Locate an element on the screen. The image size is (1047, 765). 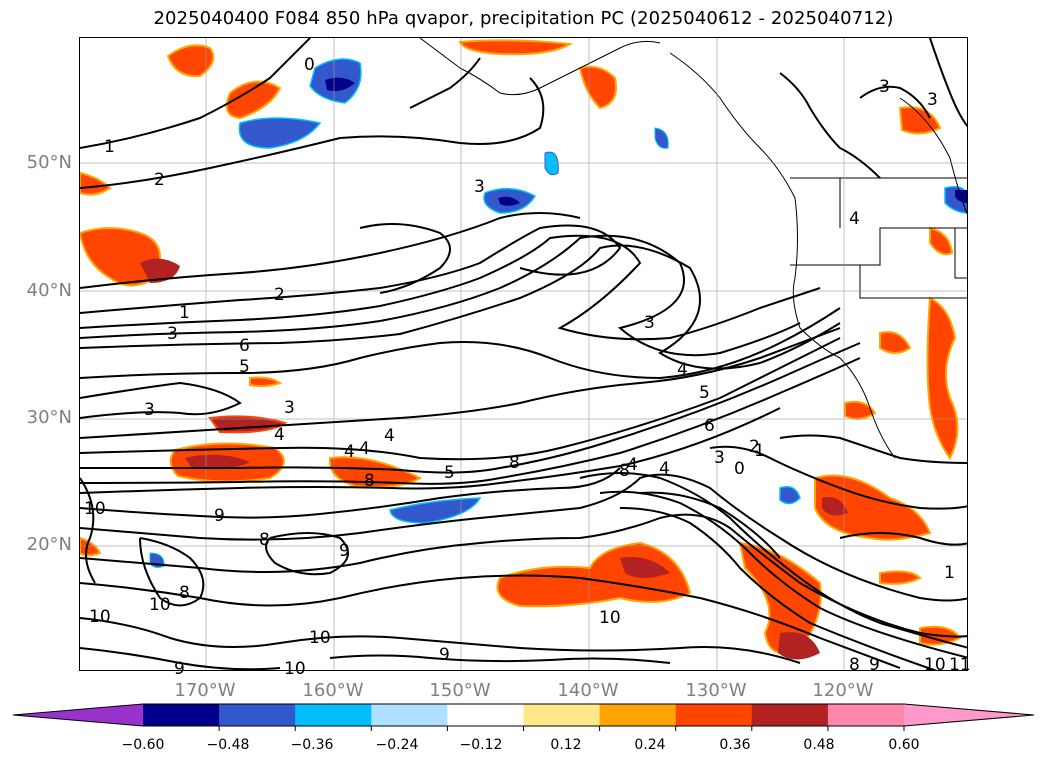
lon-label-170w: 170°W is located at coordinates (205, 690).